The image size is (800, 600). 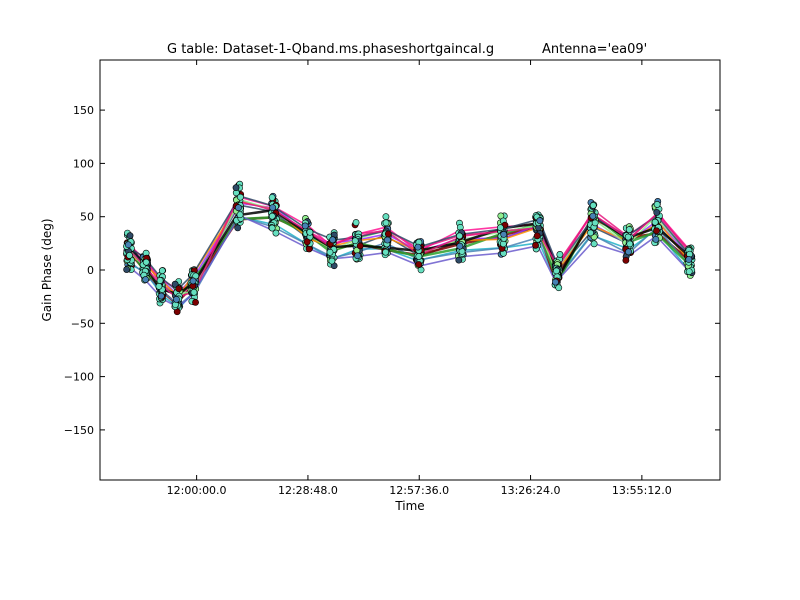 I want to click on x-tick-label: 12:00:00.0, so click(x=197, y=490).